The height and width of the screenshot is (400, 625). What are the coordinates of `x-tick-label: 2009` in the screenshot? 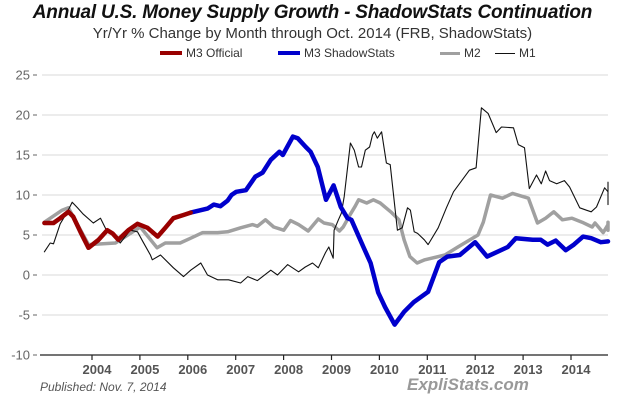 It's located at (336, 369).